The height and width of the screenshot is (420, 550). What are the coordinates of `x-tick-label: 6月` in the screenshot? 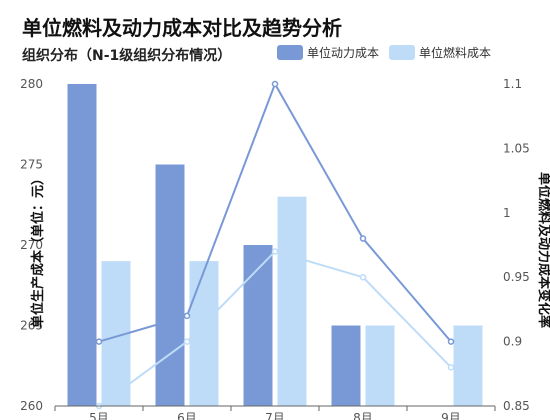 It's located at (187, 415).